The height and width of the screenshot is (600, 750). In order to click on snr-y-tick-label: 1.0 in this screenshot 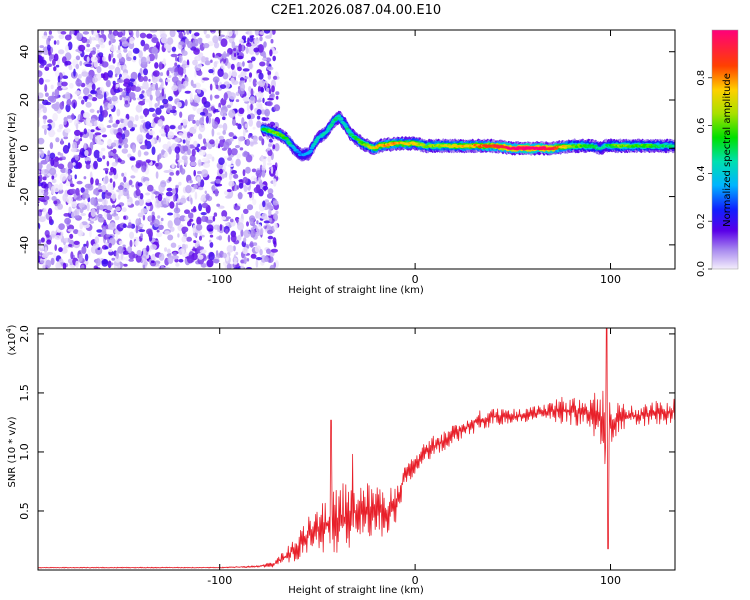, I will do `click(24, 452)`.